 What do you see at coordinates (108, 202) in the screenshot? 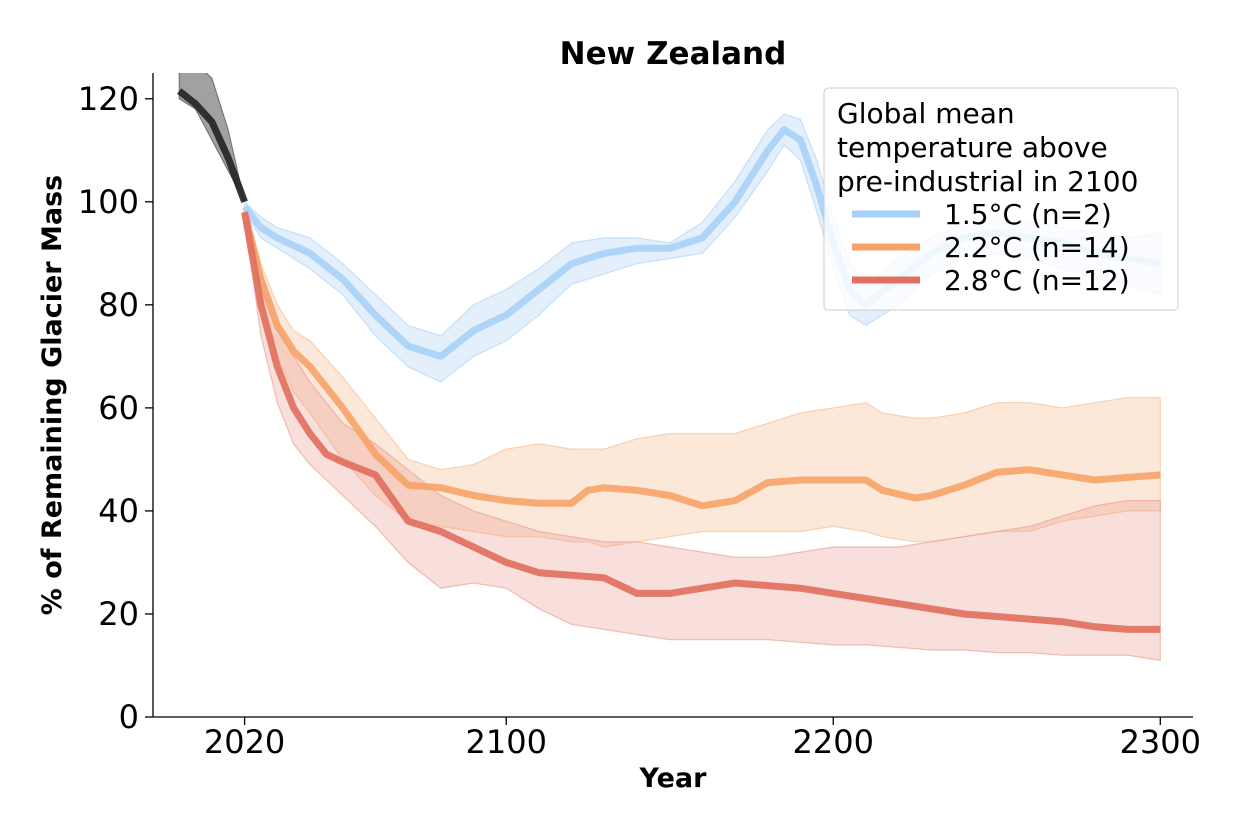
I see `y-tick-label: 100` at bounding box center [108, 202].